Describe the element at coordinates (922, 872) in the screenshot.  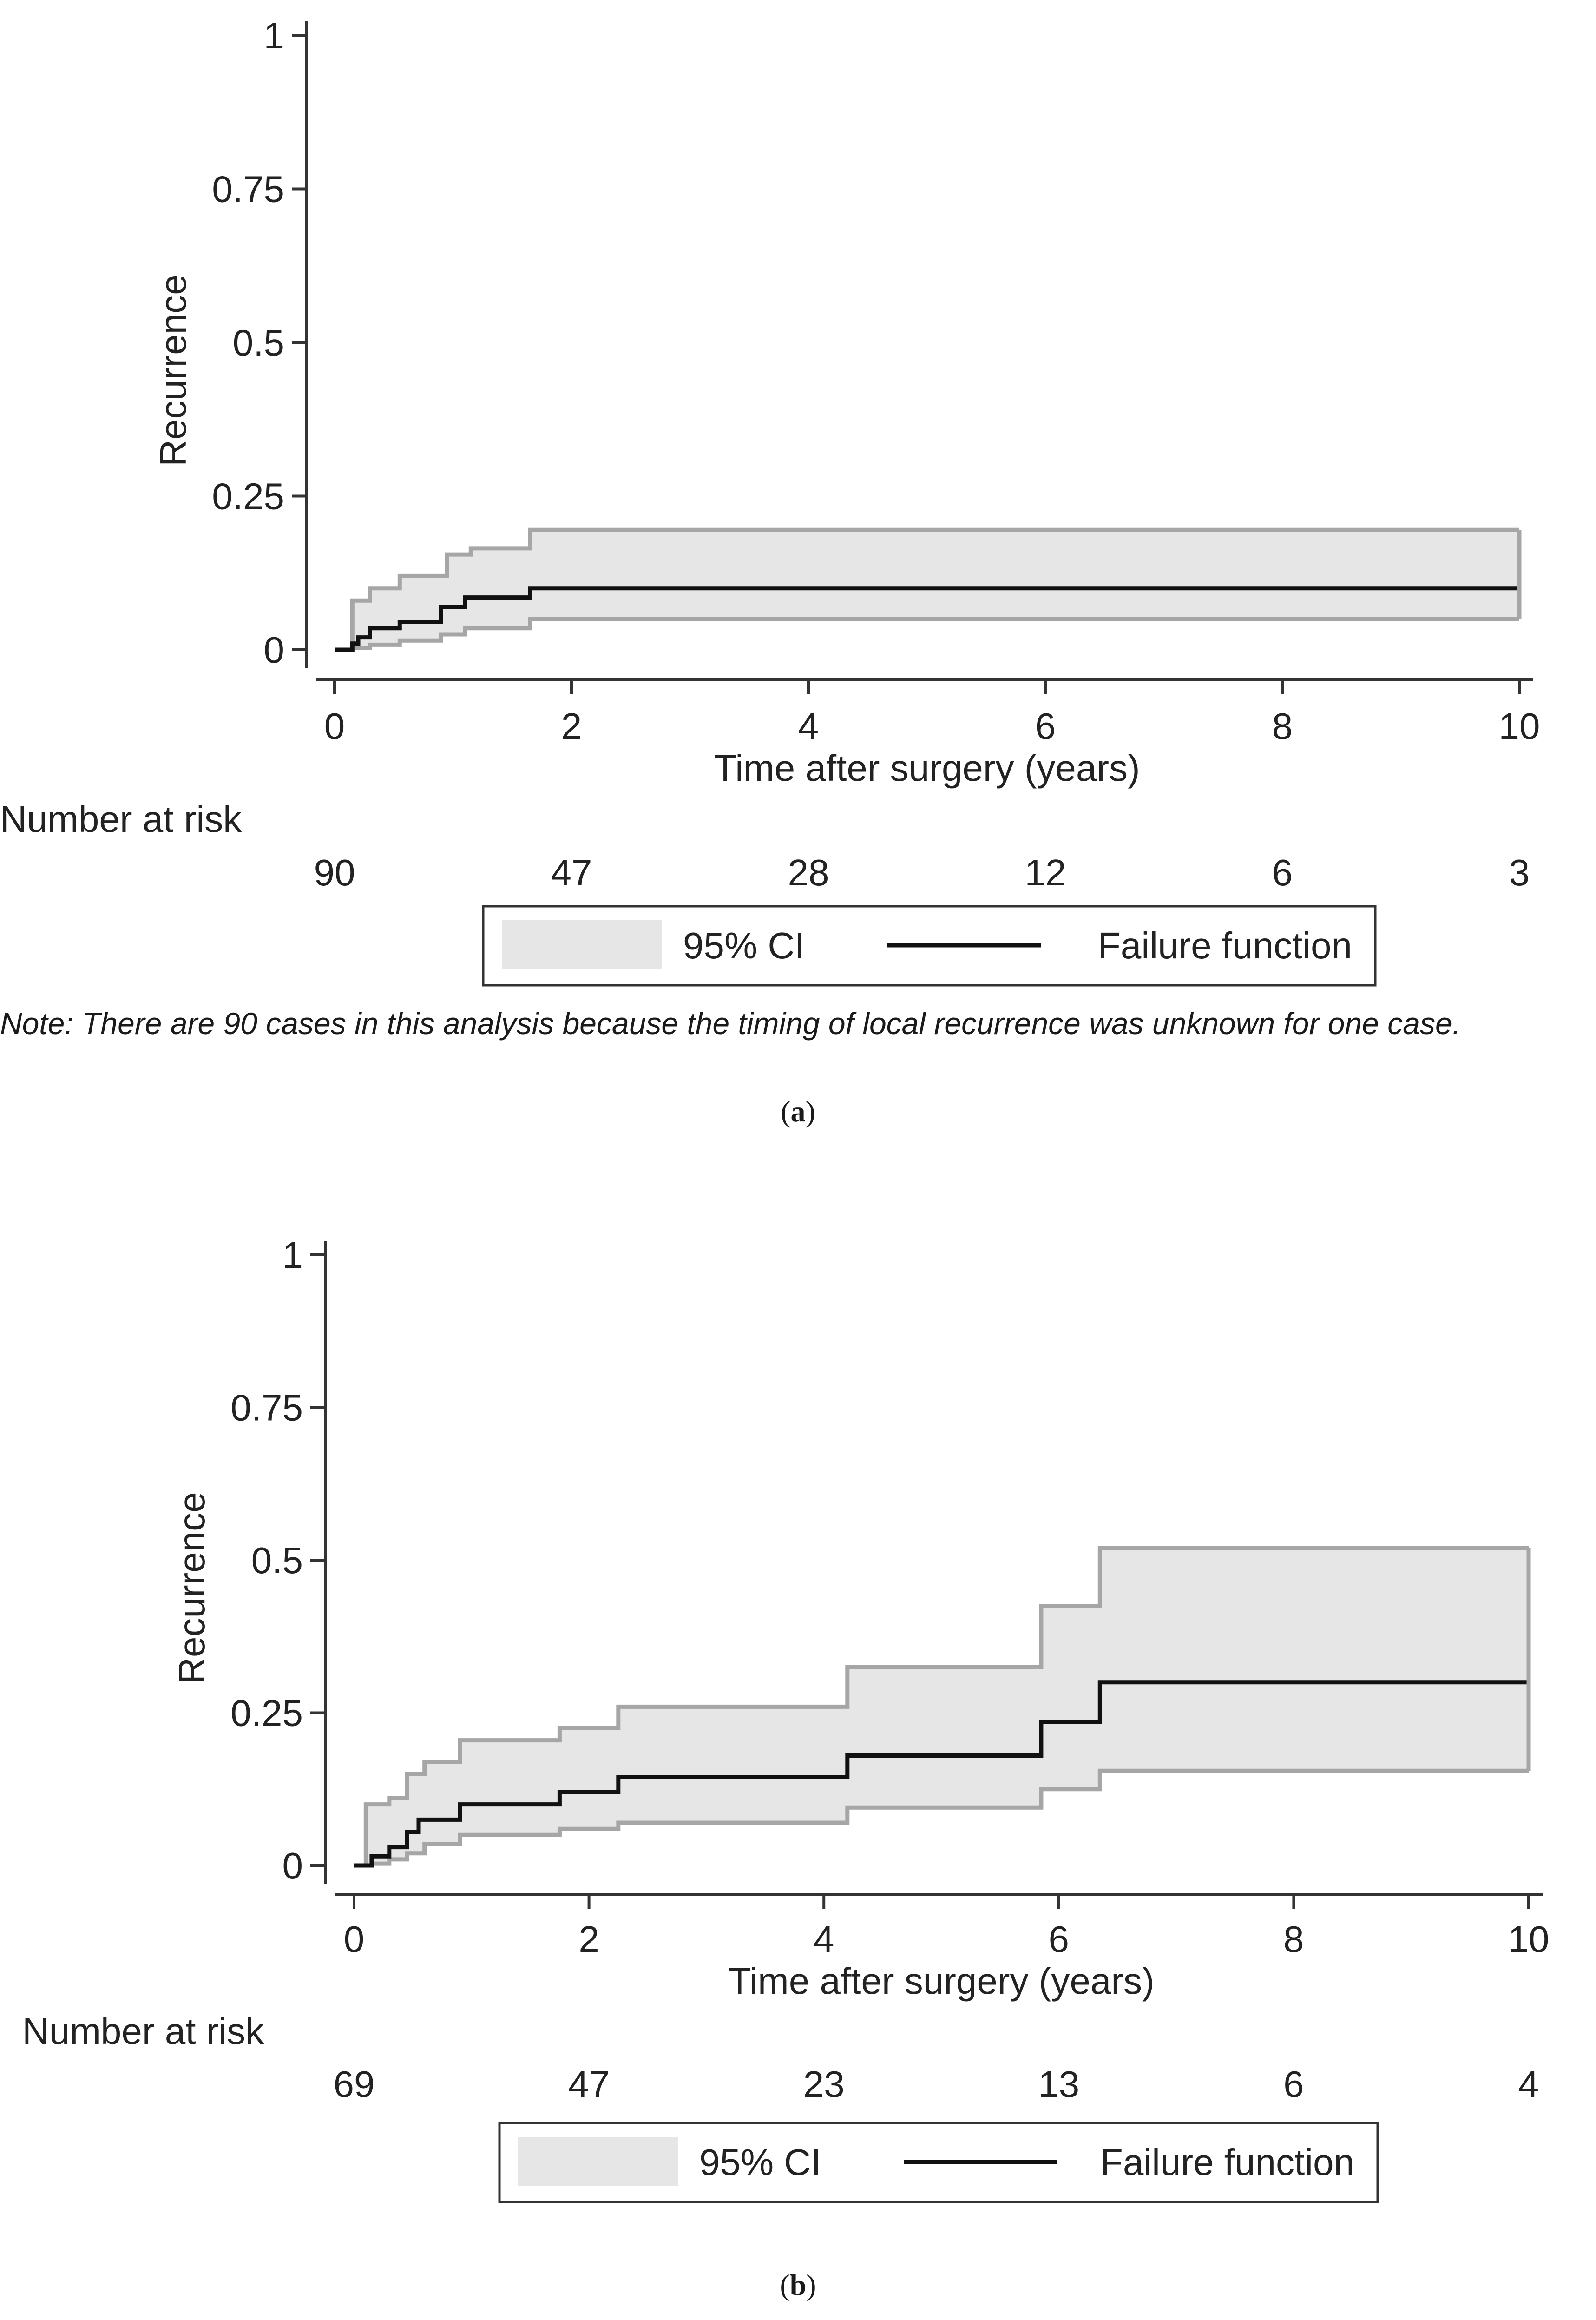
I see `panel-a-number-at-risk: 90 47 28 12 6 3` at that location.